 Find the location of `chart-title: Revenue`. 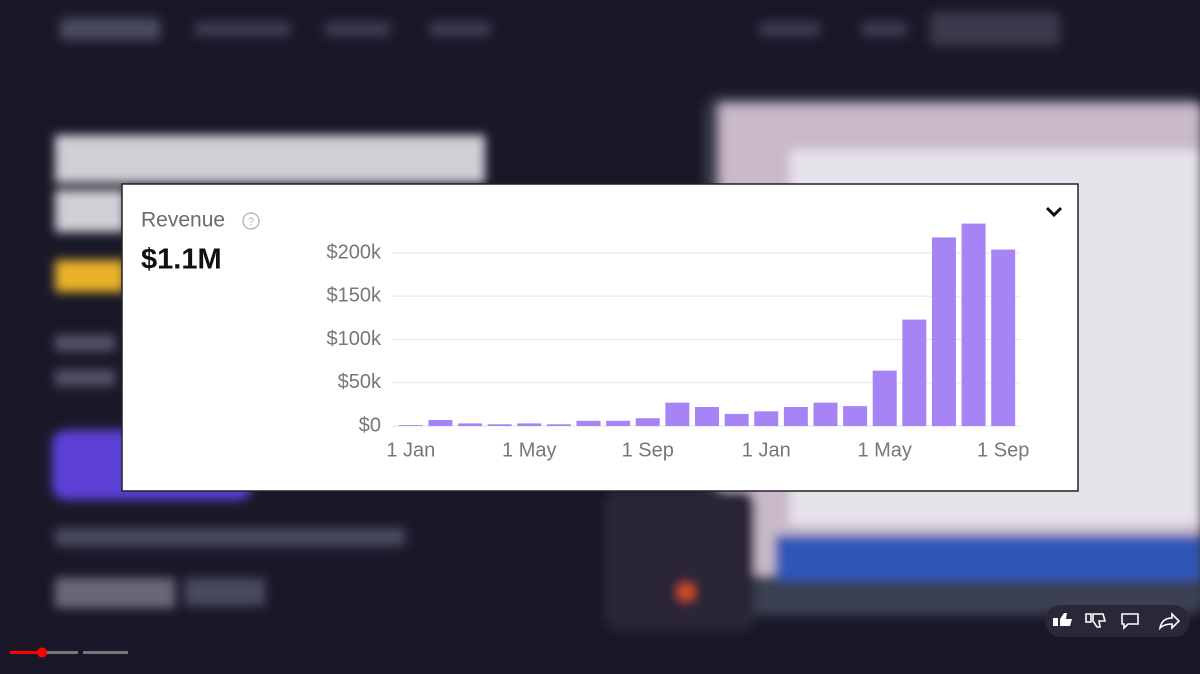

chart-title: Revenue is located at coordinates (183, 220).